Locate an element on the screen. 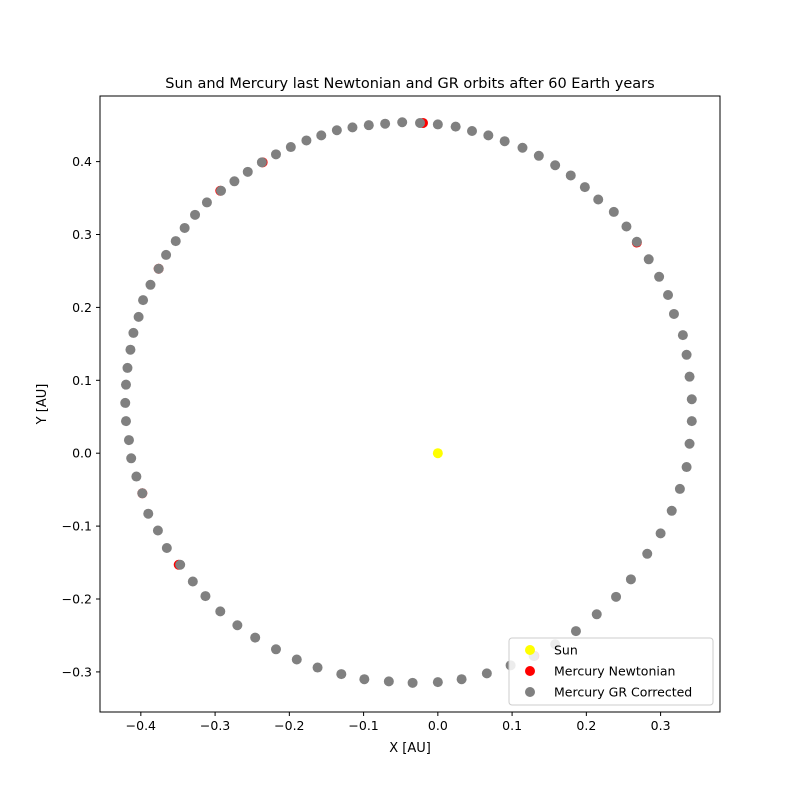  legend-marker-mercury-newtonian is located at coordinates (530, 671).